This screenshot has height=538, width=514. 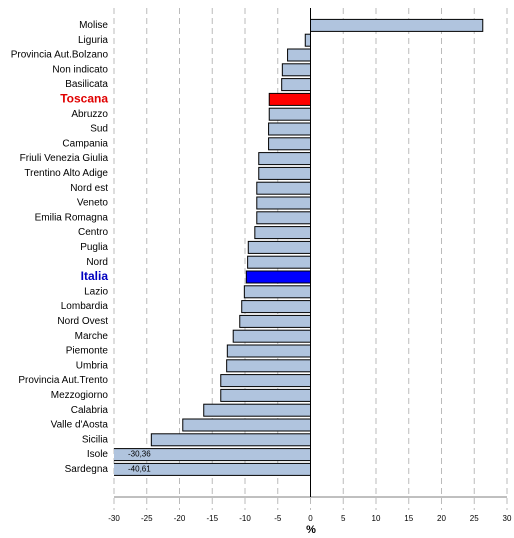 What do you see at coordinates (85, 143) in the screenshot?
I see `y-tick-label: Campania` at bounding box center [85, 143].